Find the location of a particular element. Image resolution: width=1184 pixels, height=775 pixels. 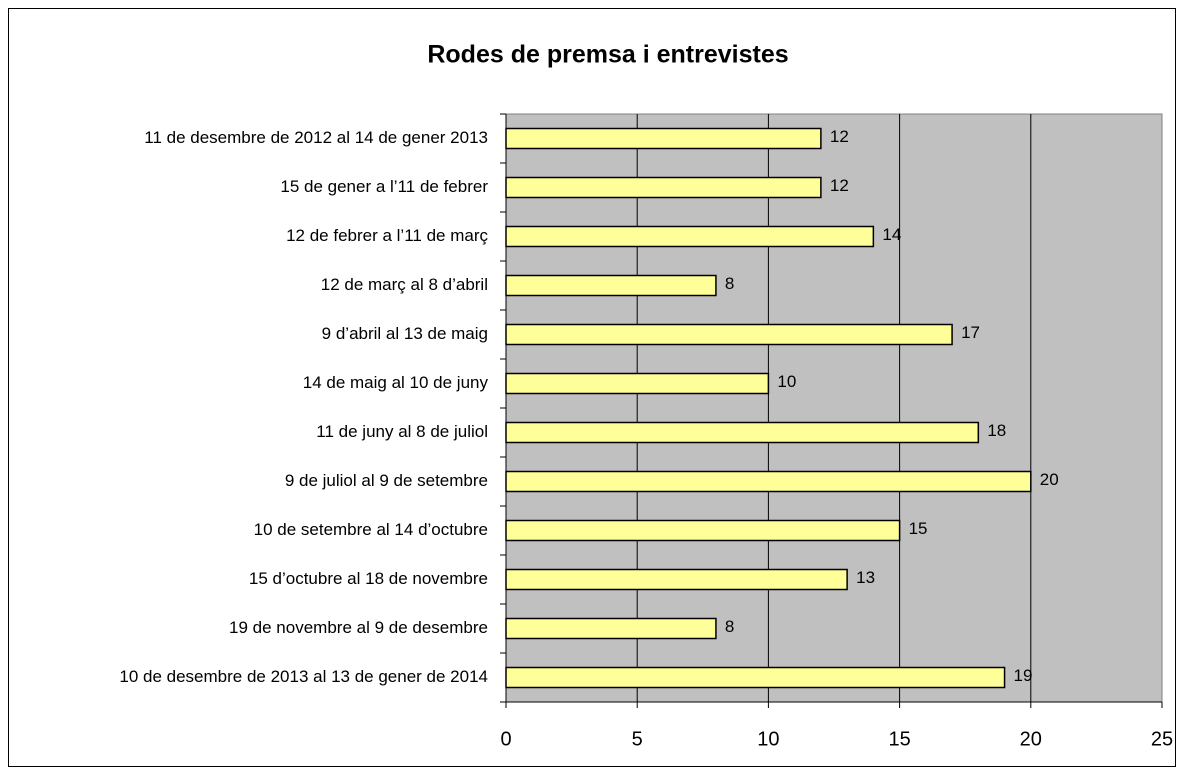

y-tick-label: 15 de gener a l’11 de febrer is located at coordinates (384, 186).